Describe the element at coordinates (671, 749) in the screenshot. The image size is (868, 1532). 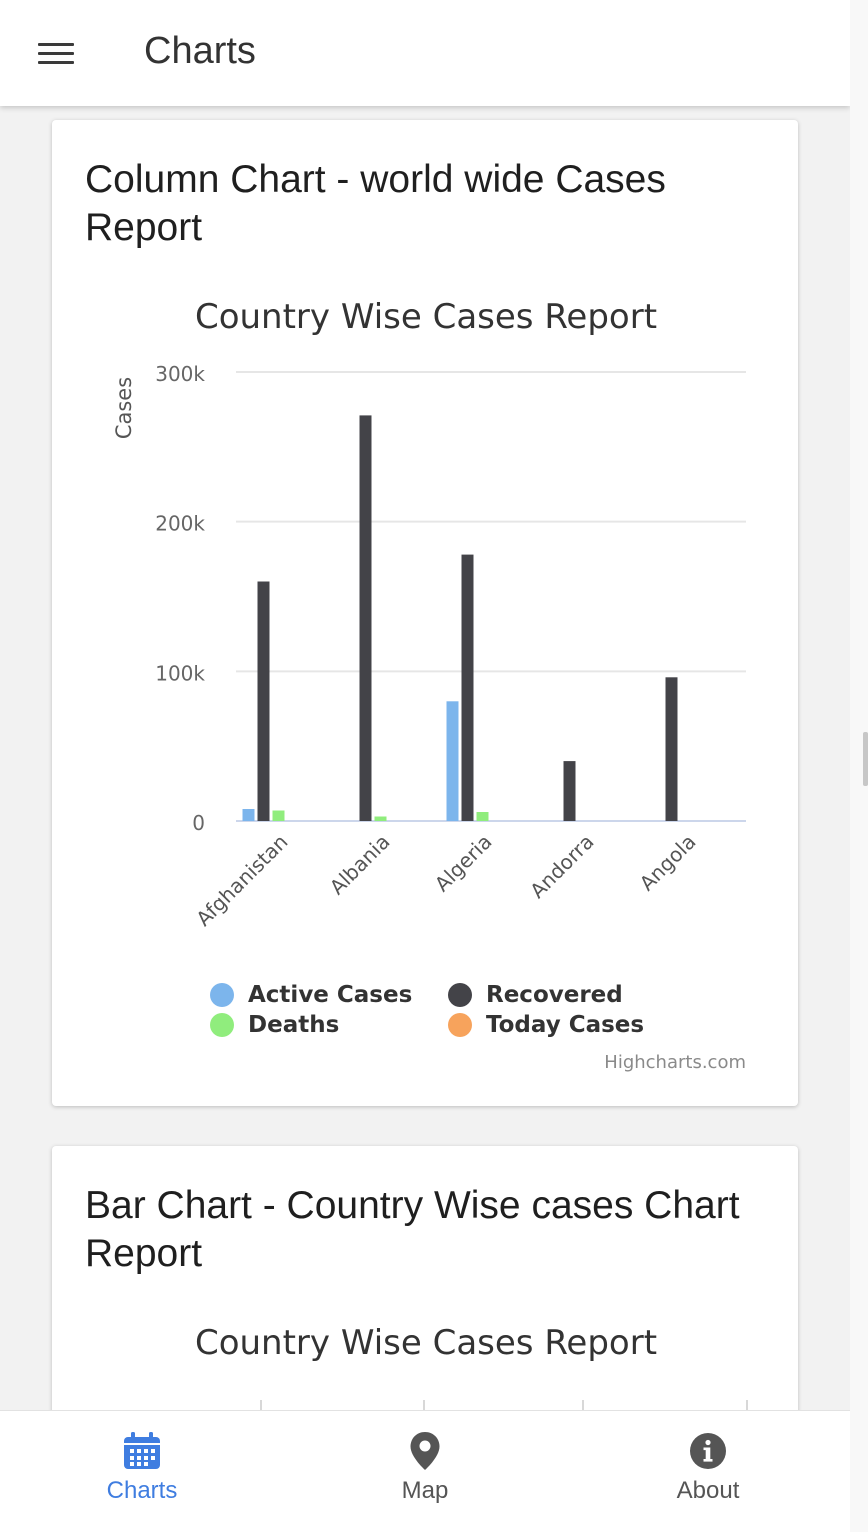
I see `bar-recovered-angola` at that location.